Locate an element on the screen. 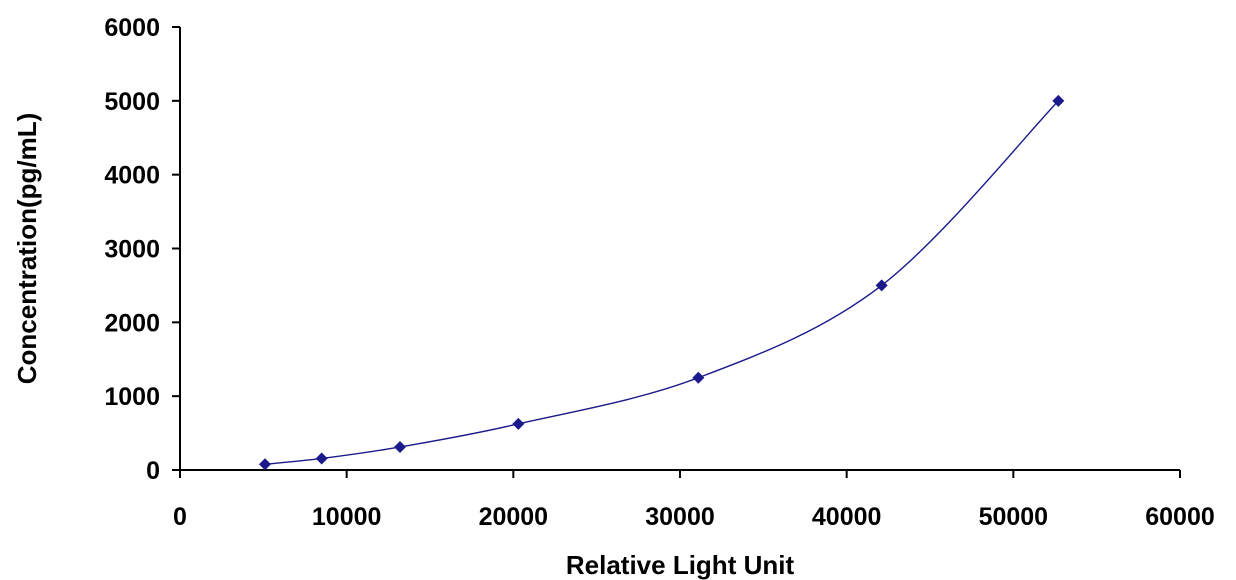 The height and width of the screenshot is (580, 1236). x-axis-ticks: 0 10000 20000 30000 40000 50000 60000 is located at coordinates (694, 500).